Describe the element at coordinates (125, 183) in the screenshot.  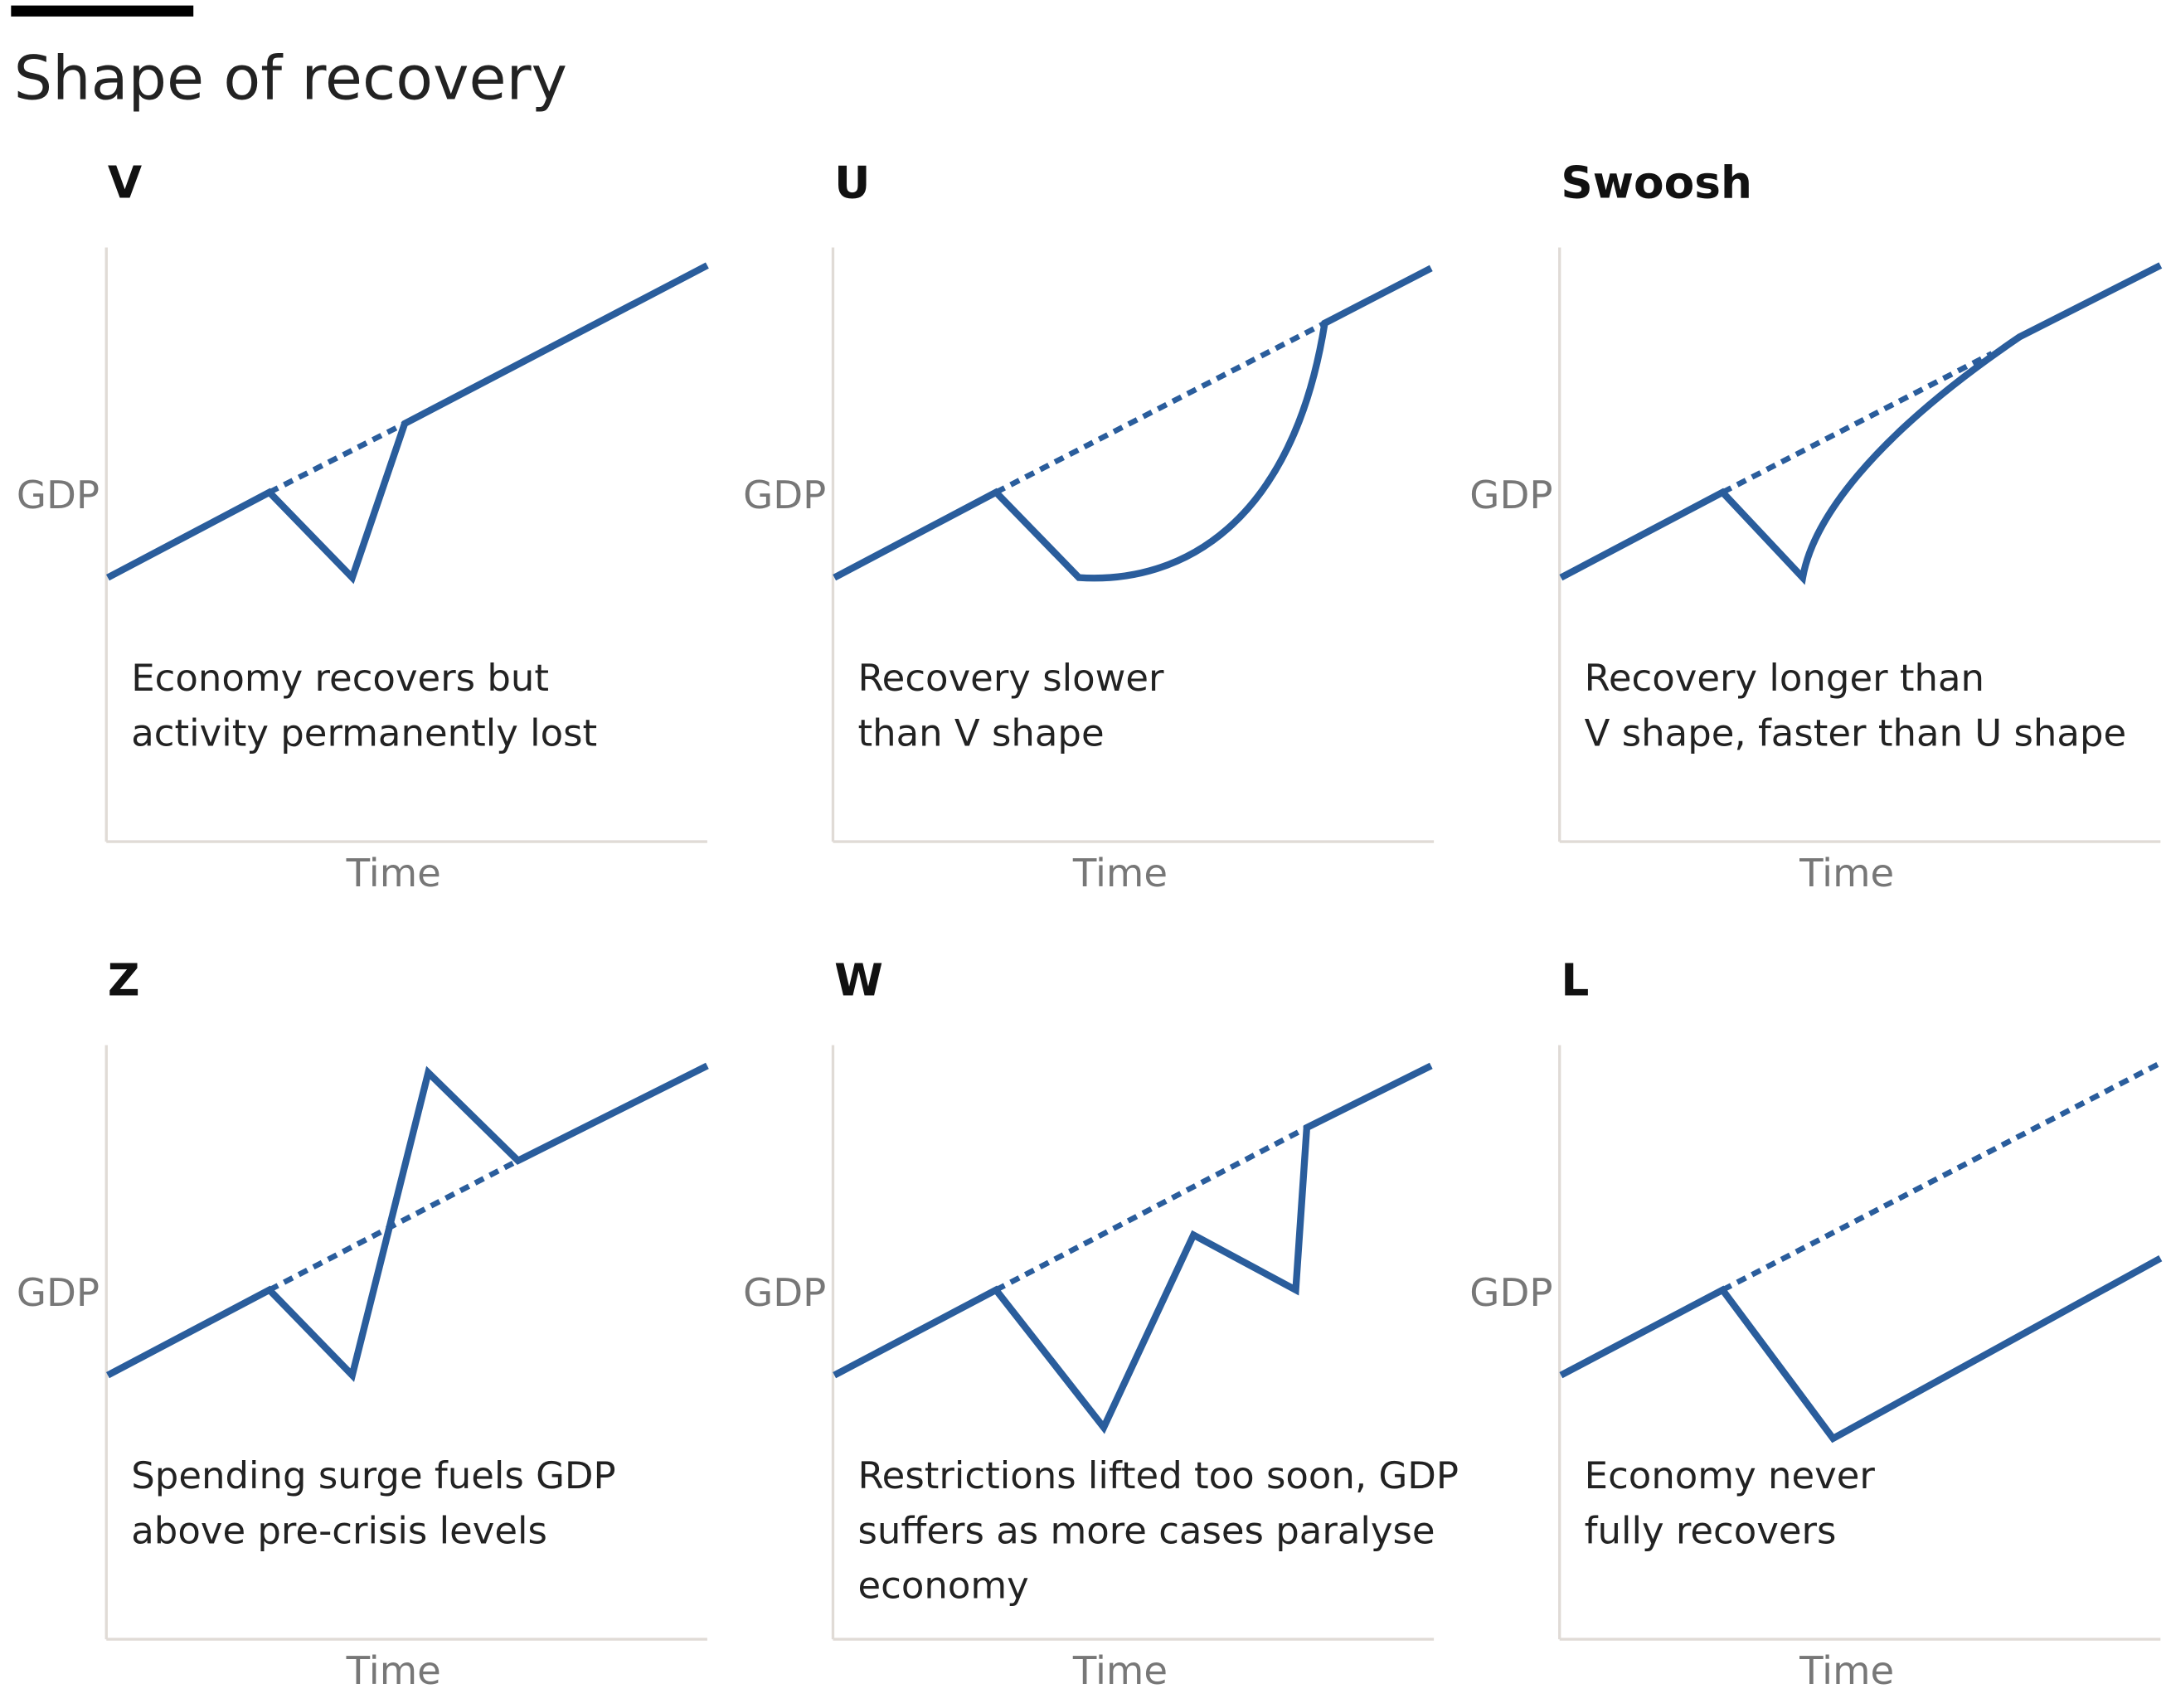
I see `panel-title: V` at that location.